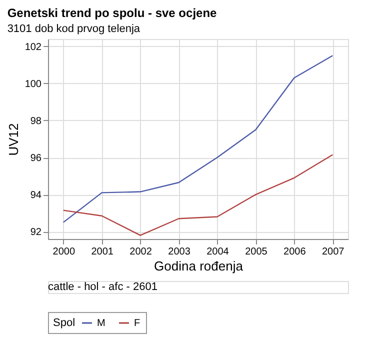 This screenshot has height=340, width=378. Describe the element at coordinates (64, 252) in the screenshot. I see `x-tick-label: 2000` at that location.